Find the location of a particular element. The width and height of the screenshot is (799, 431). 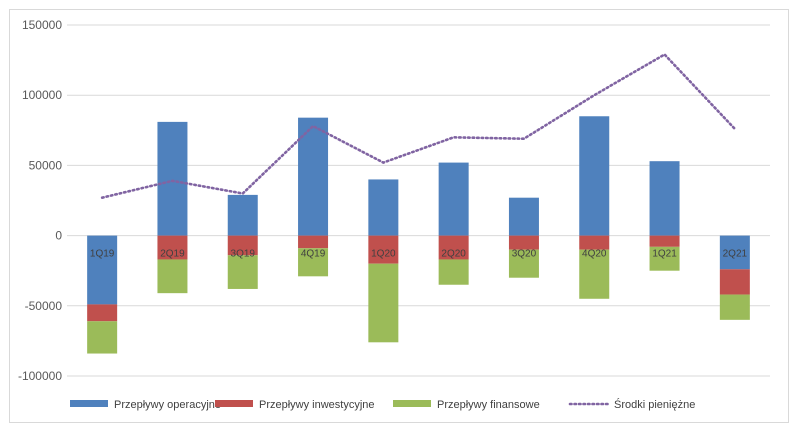

bar-operating-1Q20 is located at coordinates (383, 207).